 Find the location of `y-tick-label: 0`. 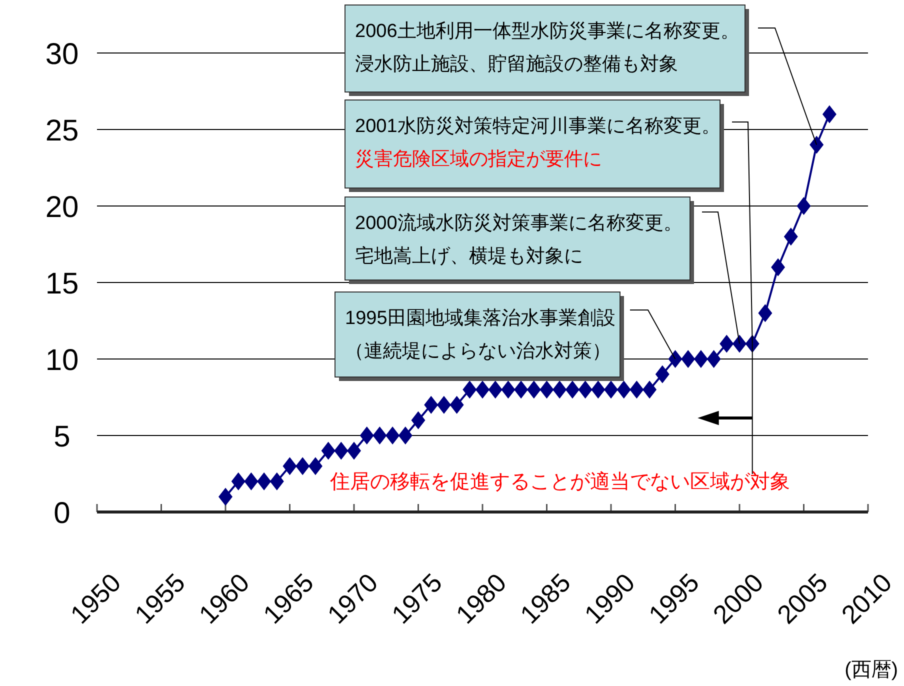

y-tick-label: 0 is located at coordinates (62, 513).